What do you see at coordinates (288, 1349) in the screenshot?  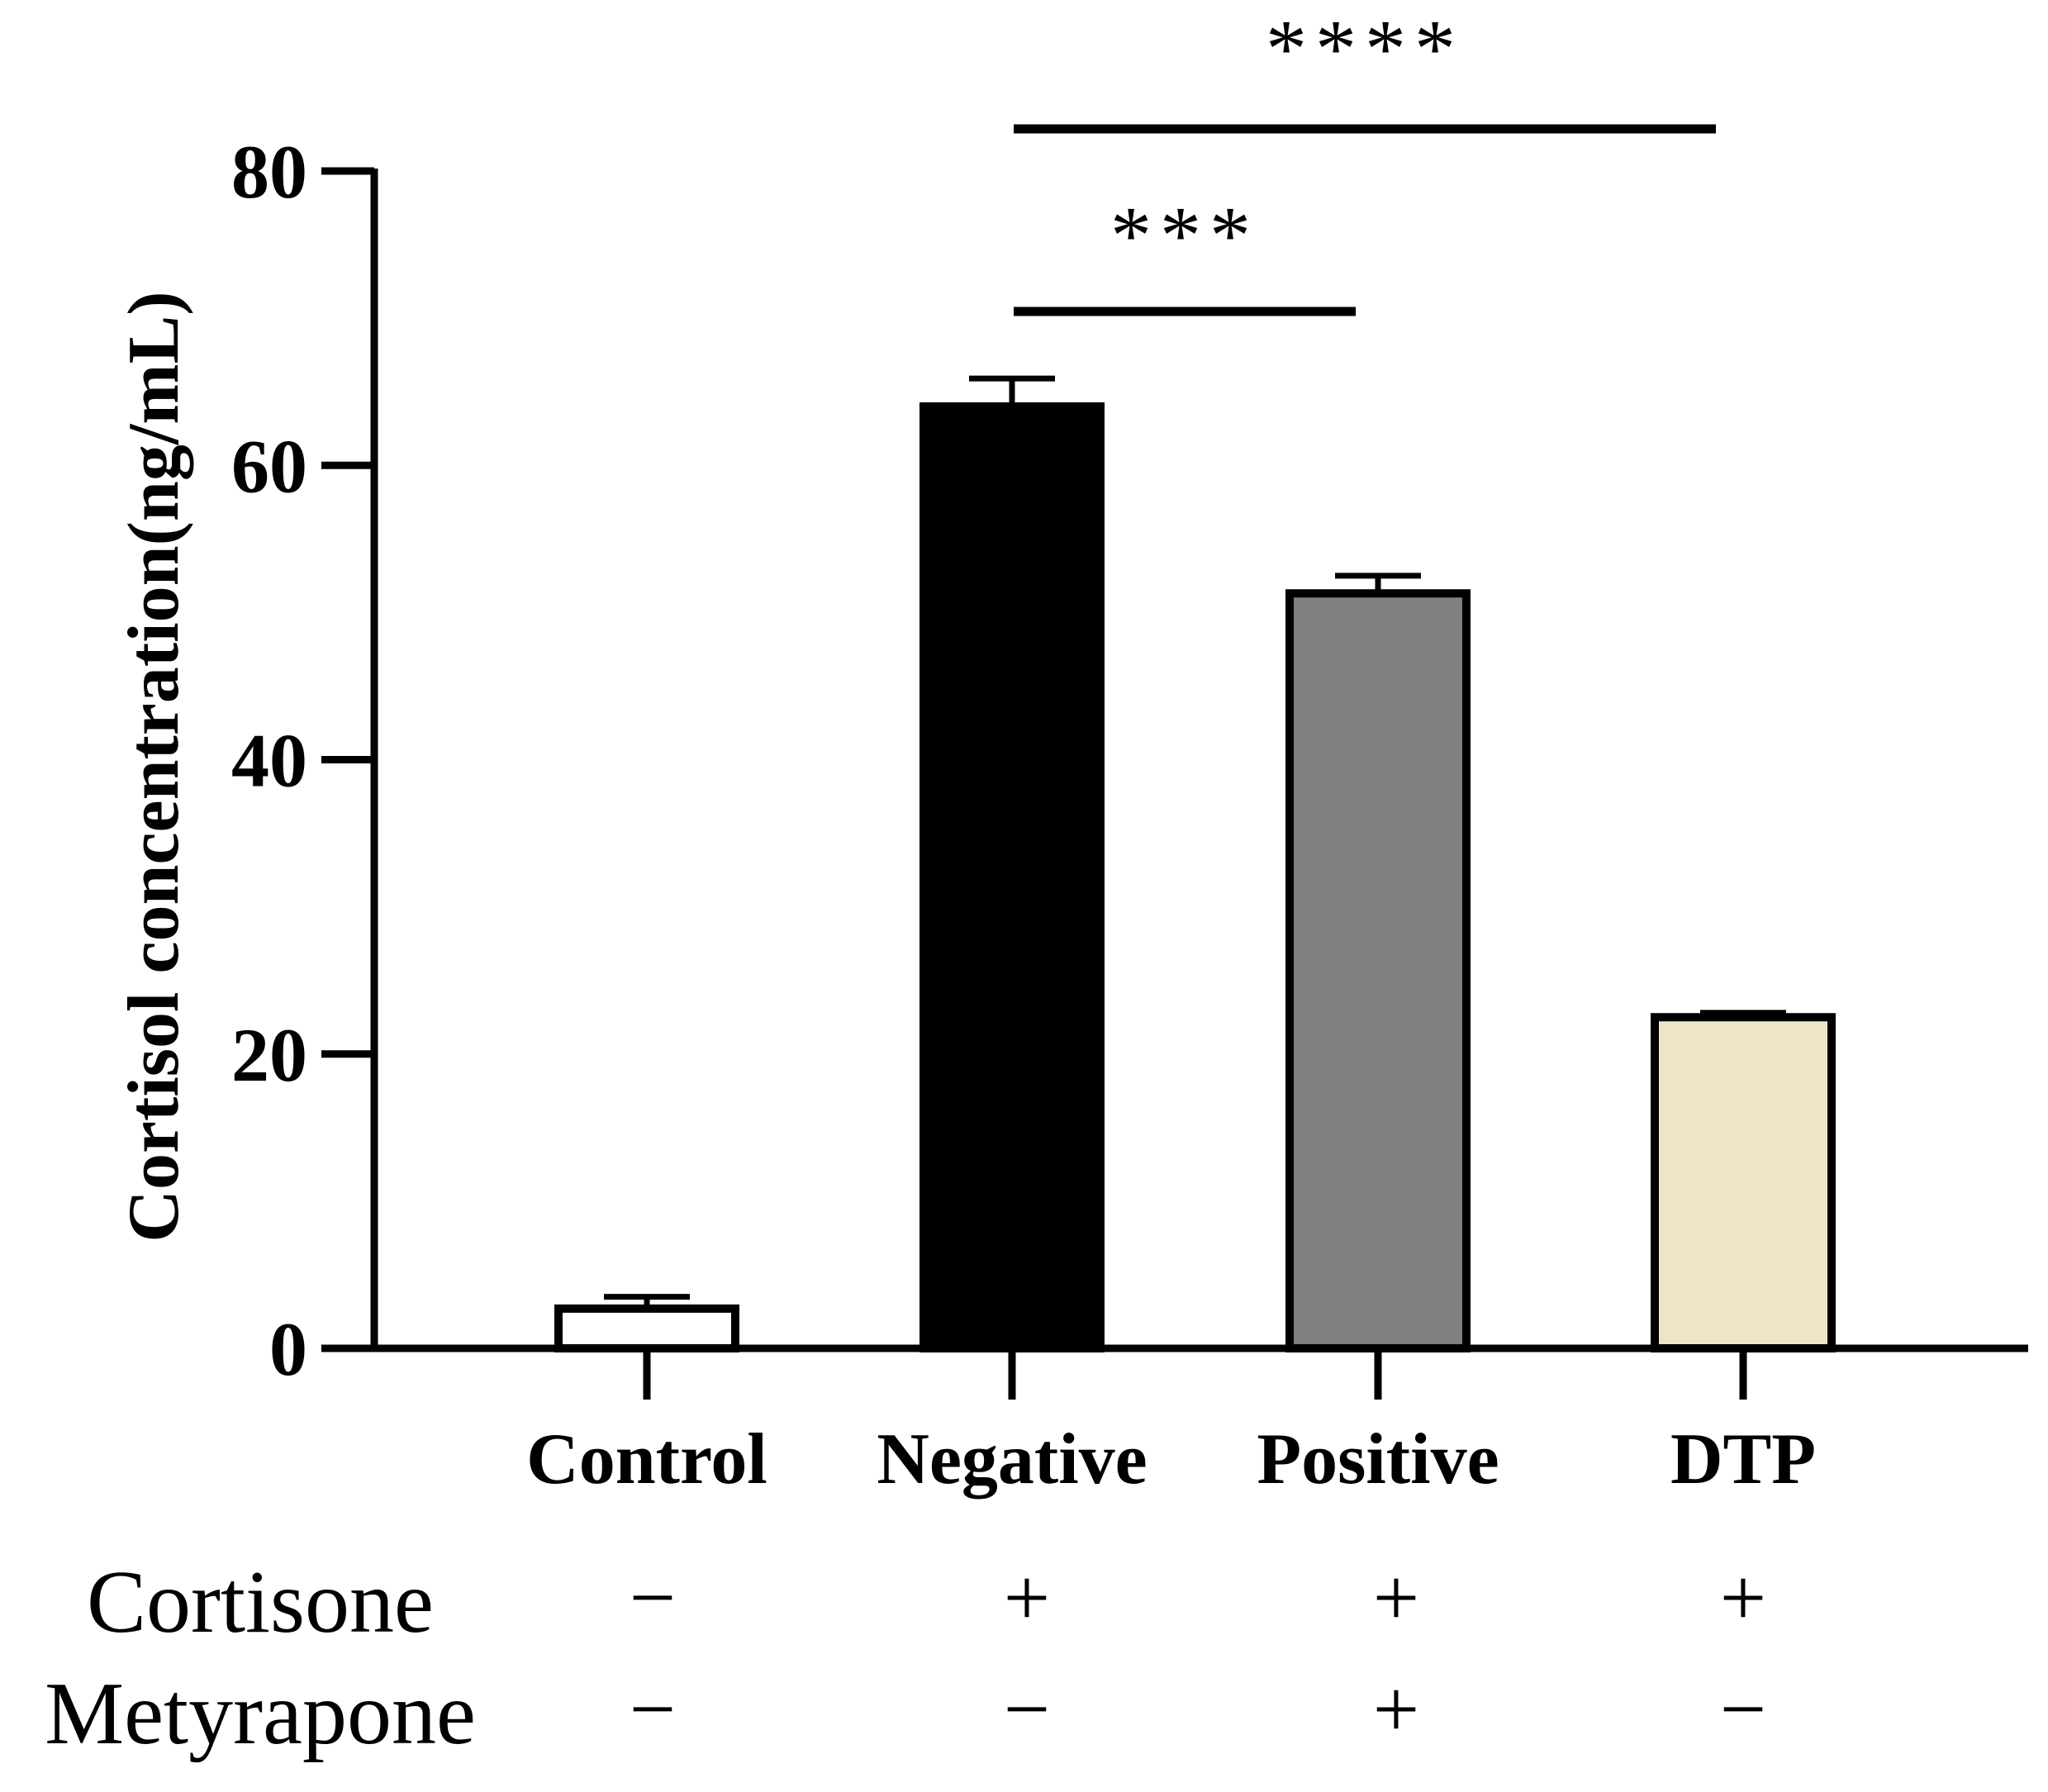 I see `y-tick-label: 0` at bounding box center [288, 1349].